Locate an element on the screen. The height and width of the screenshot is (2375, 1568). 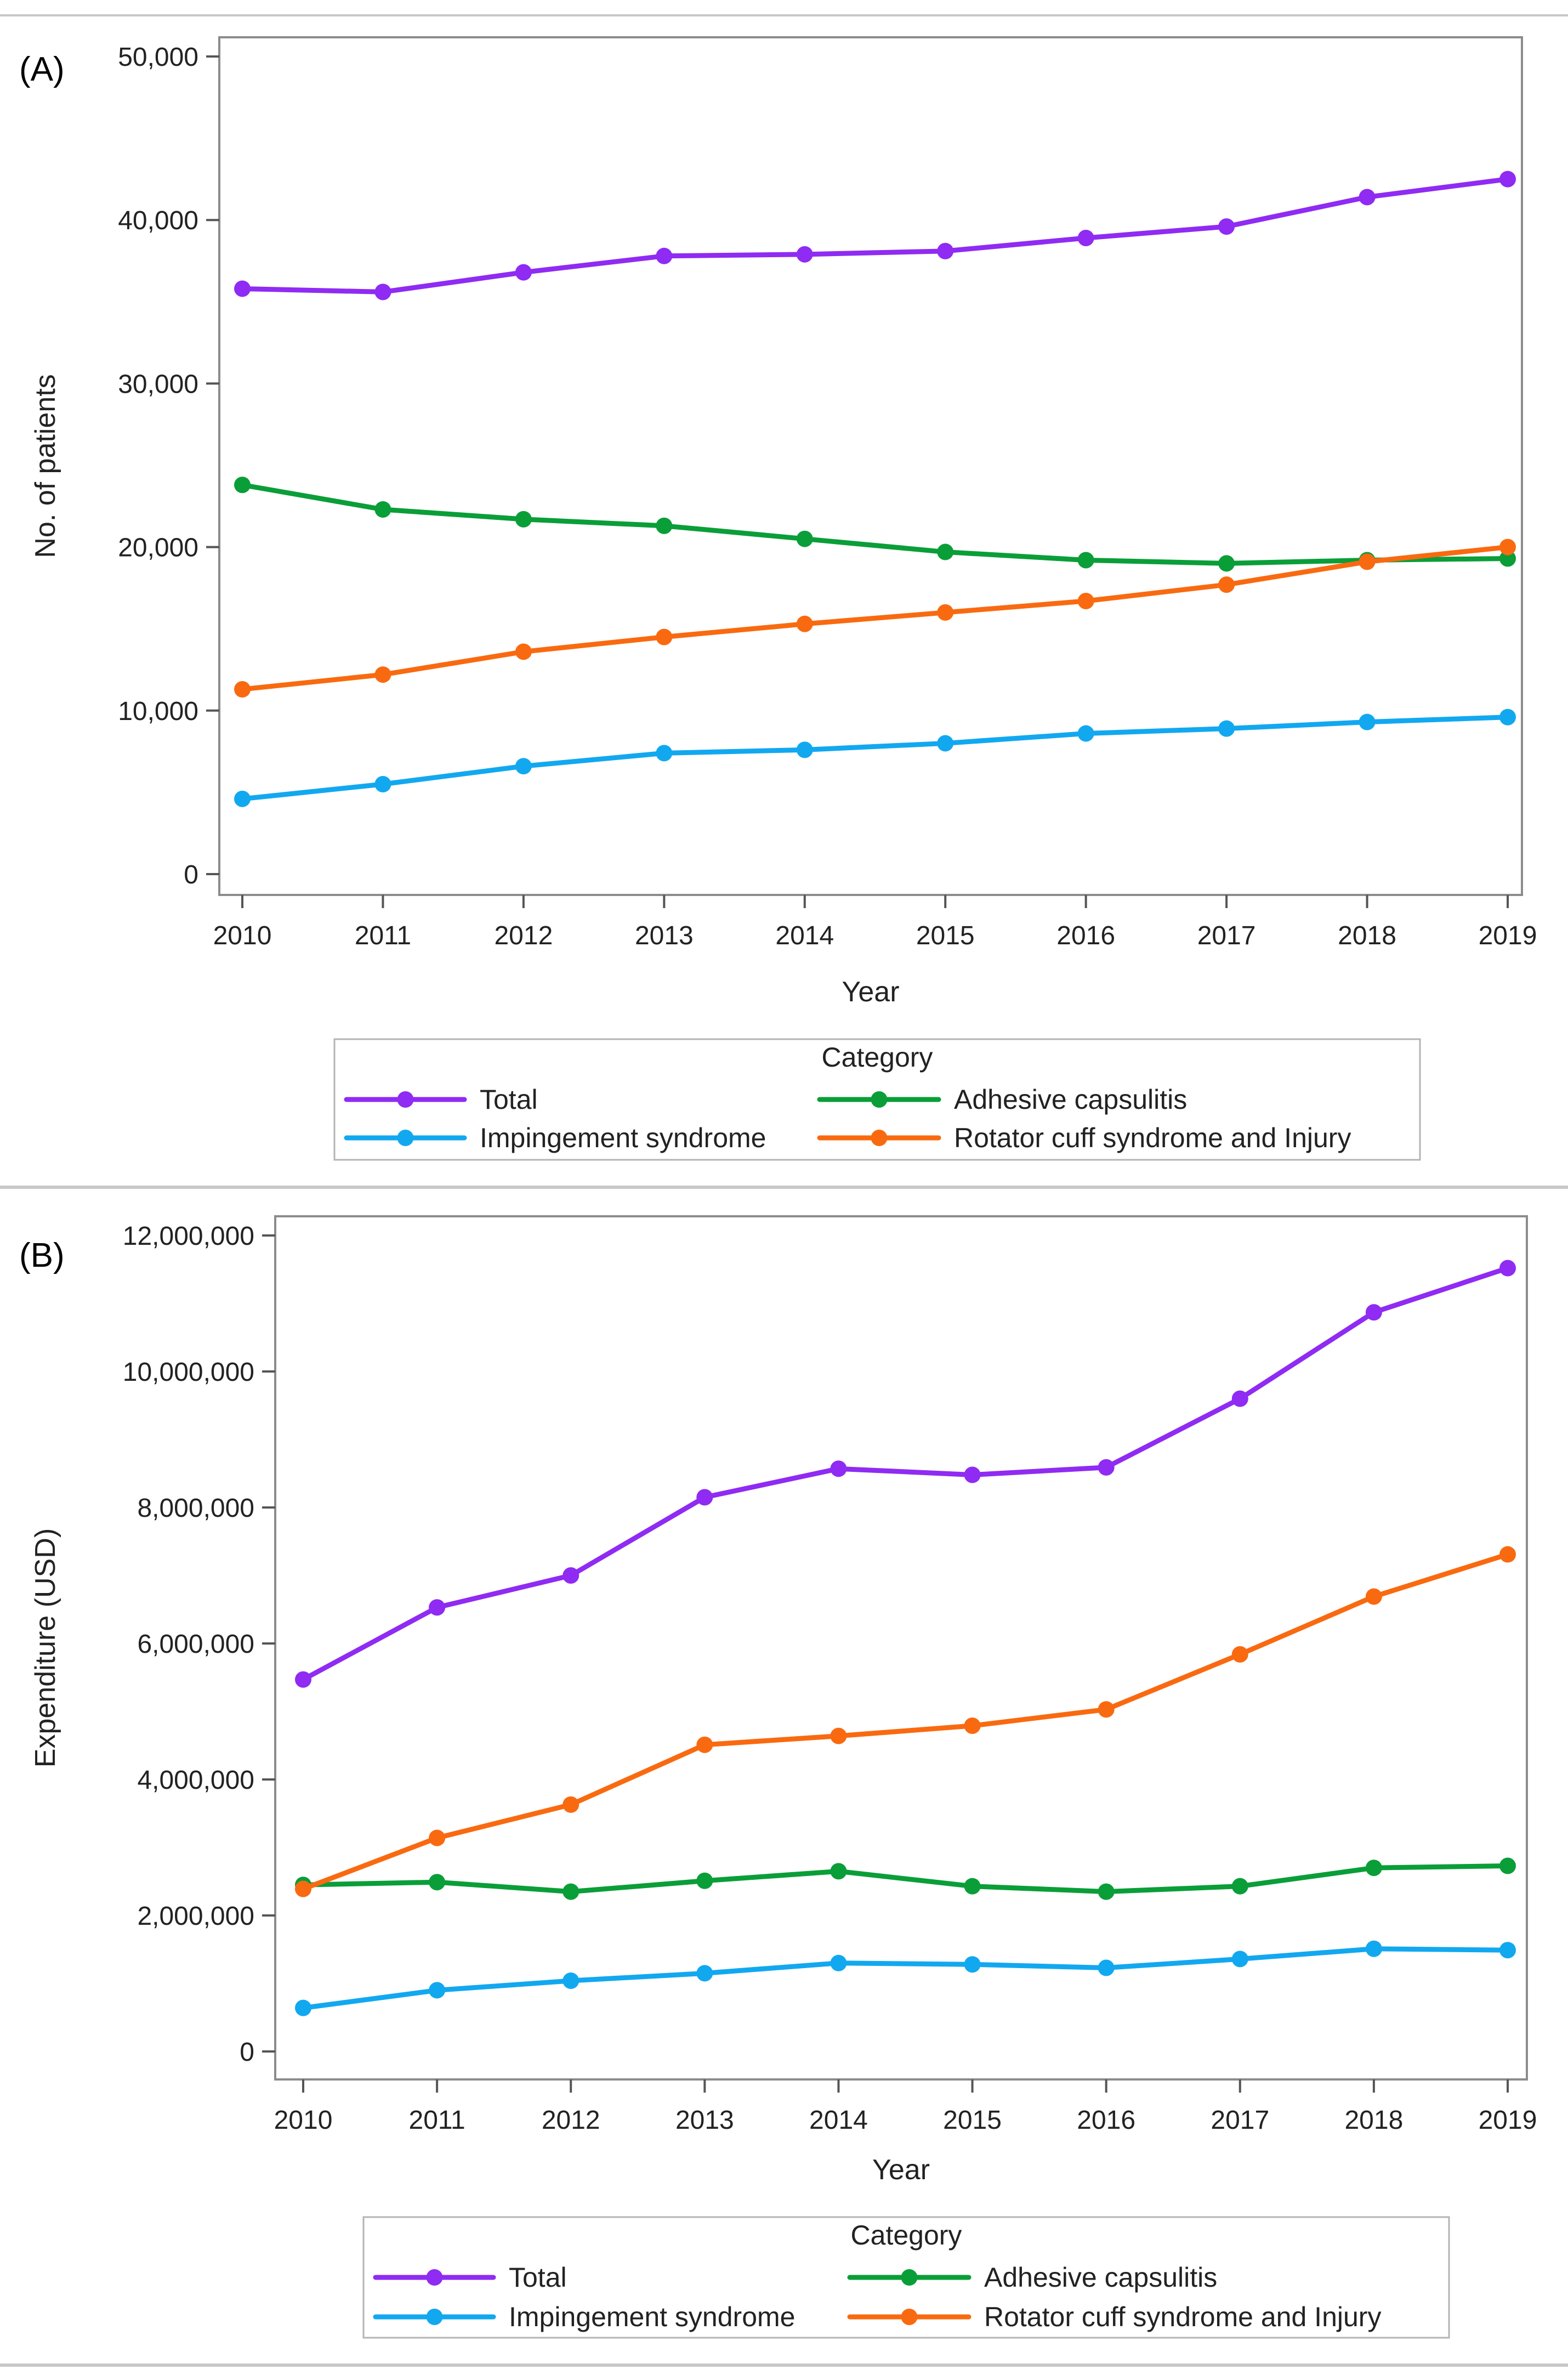
y-tick-label: 8,000,000 is located at coordinates (195, 1508).